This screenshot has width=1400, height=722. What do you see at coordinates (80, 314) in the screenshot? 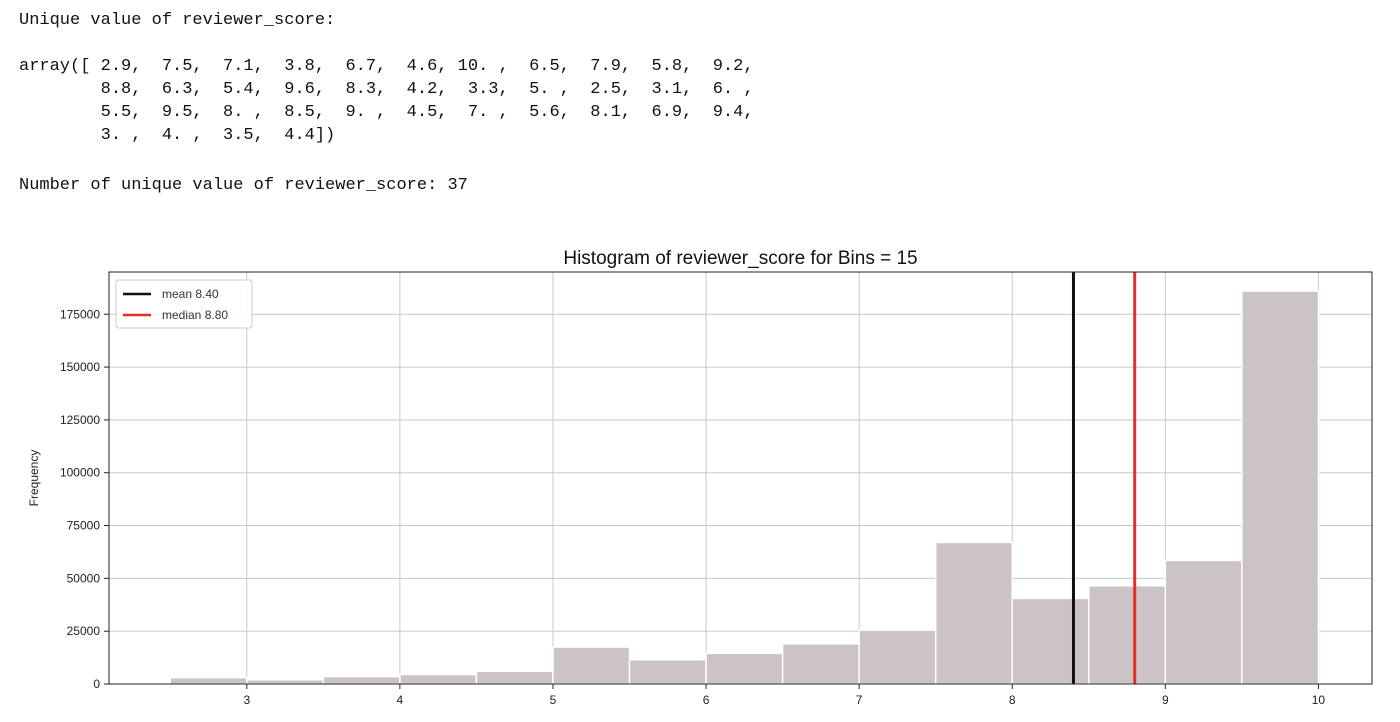
I see `y-tick-label: 175000` at bounding box center [80, 314].